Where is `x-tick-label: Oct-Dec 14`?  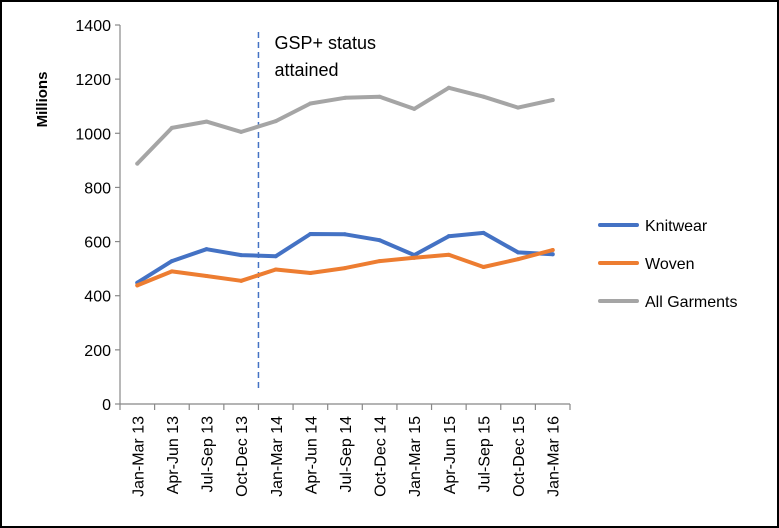
x-tick-label: Oct-Dec 14 is located at coordinates (381, 456).